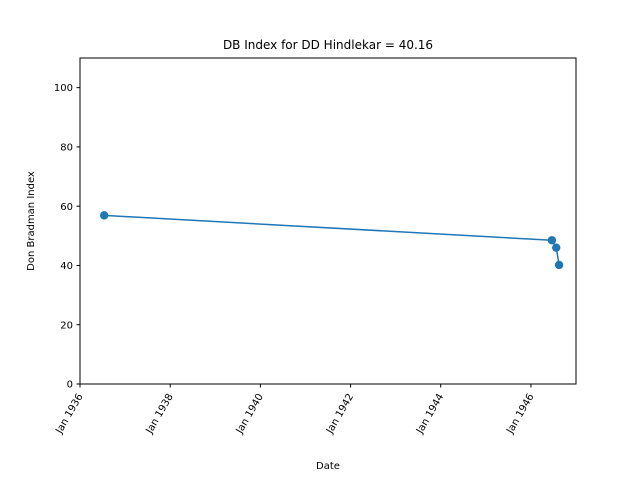 The width and height of the screenshot is (640, 480). Describe the element at coordinates (70, 385) in the screenshot. I see `y-tick-label: 0` at that location.